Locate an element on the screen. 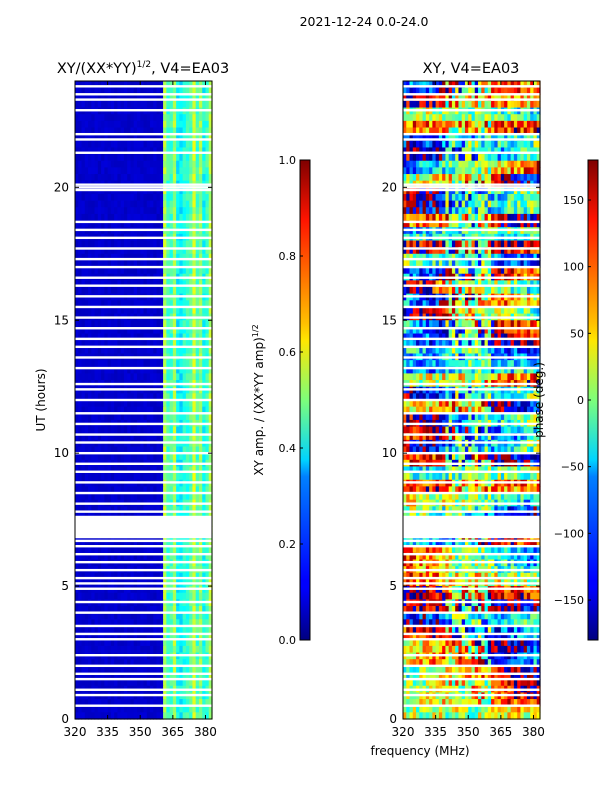  y-tick-label: 15 is located at coordinates (61, 320).